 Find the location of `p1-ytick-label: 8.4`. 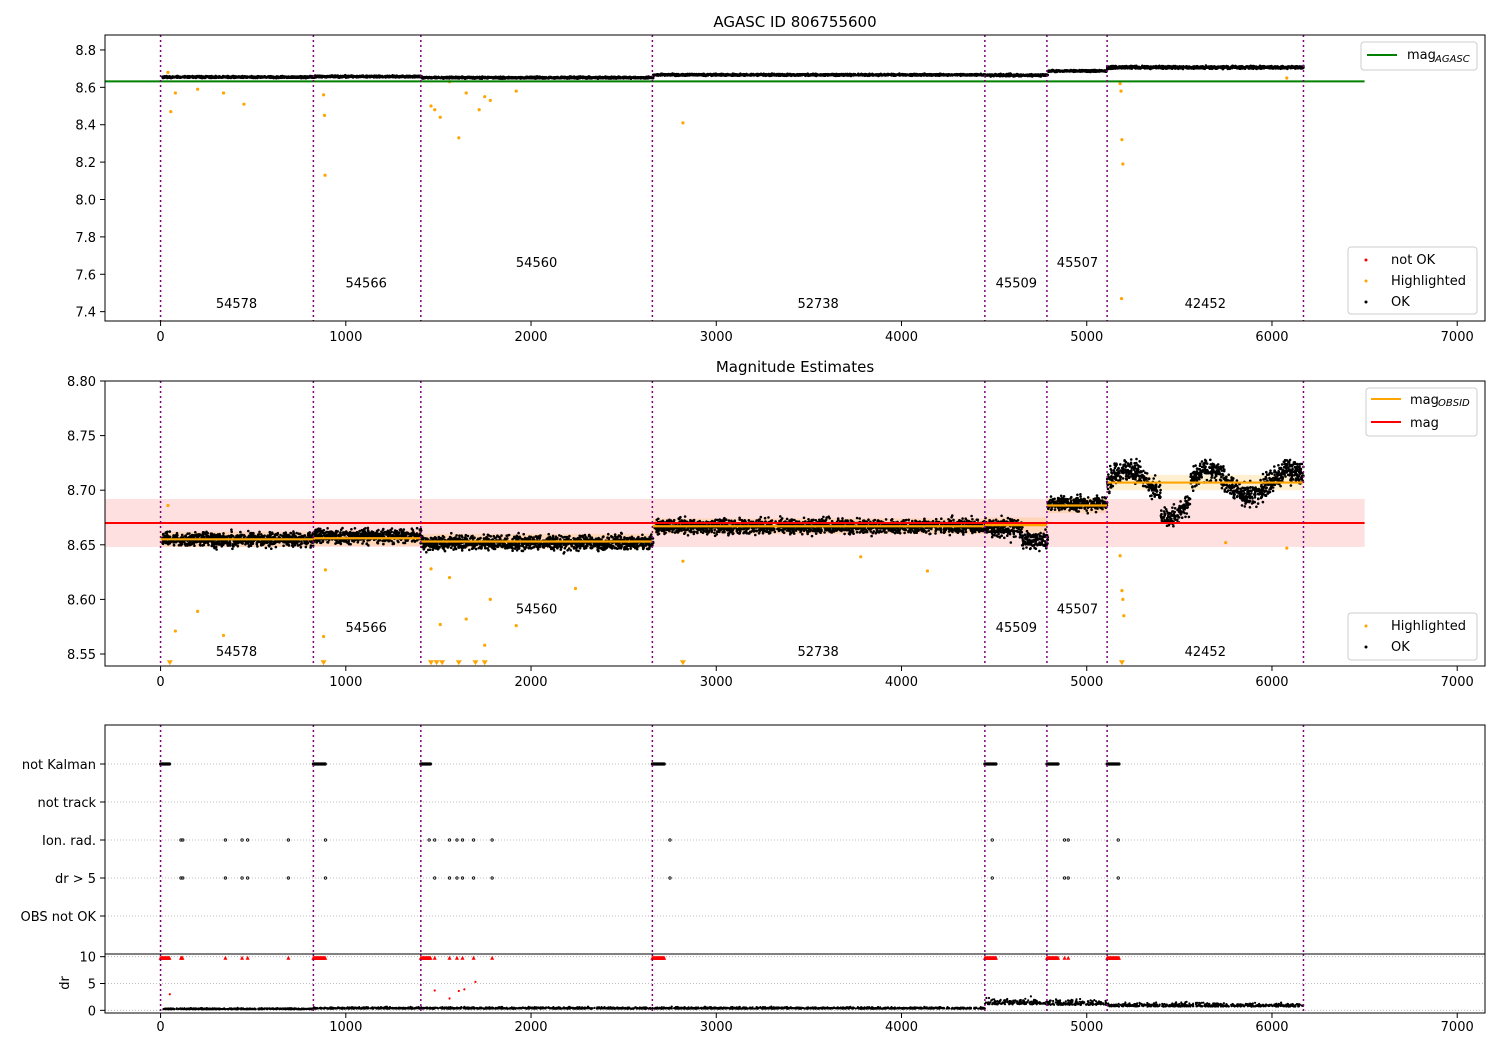

p1-ytick-label: 8.4 is located at coordinates (85, 126).